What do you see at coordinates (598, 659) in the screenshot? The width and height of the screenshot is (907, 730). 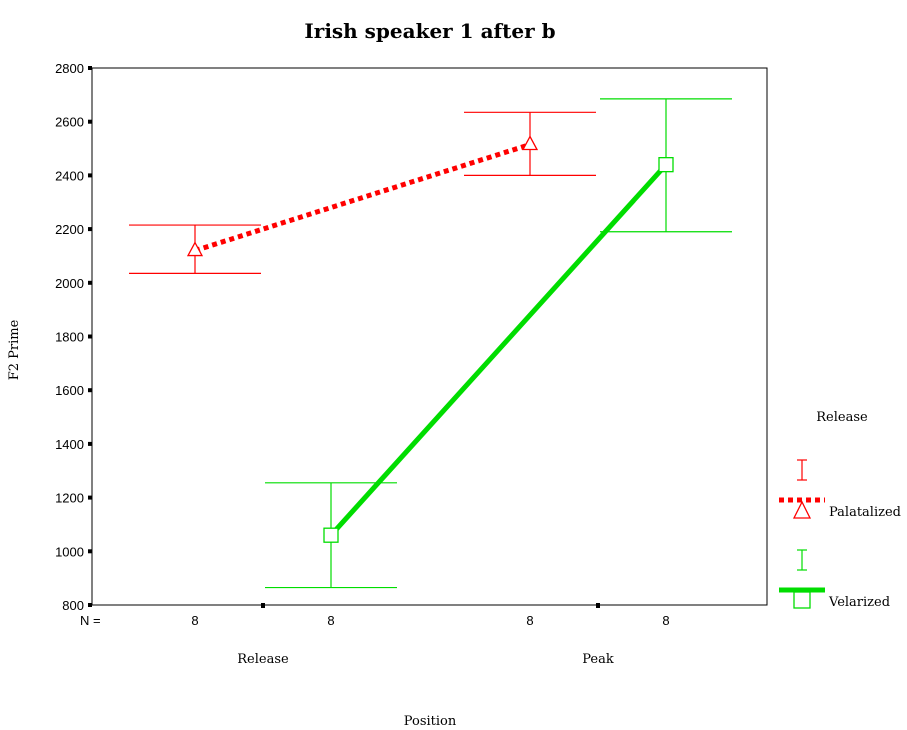 I see `x-category-label: Peak` at bounding box center [598, 659].